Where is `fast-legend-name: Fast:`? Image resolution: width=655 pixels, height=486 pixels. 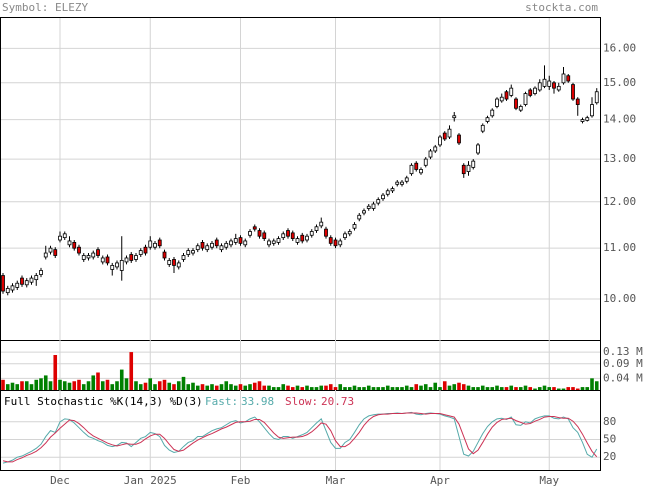 fast-legend-name: Fast: is located at coordinates (221, 401).